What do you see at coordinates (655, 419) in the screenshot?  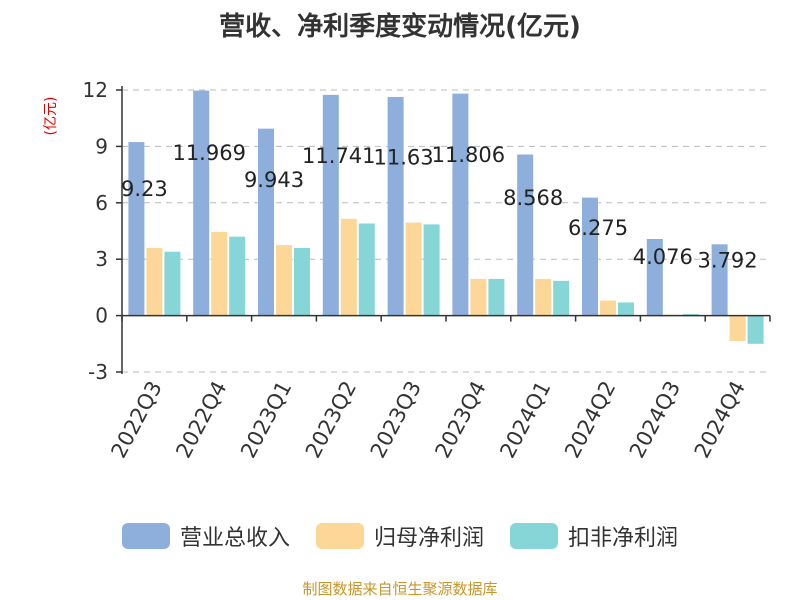 I see `x-tick-label: 2024Q3` at bounding box center [655, 419].